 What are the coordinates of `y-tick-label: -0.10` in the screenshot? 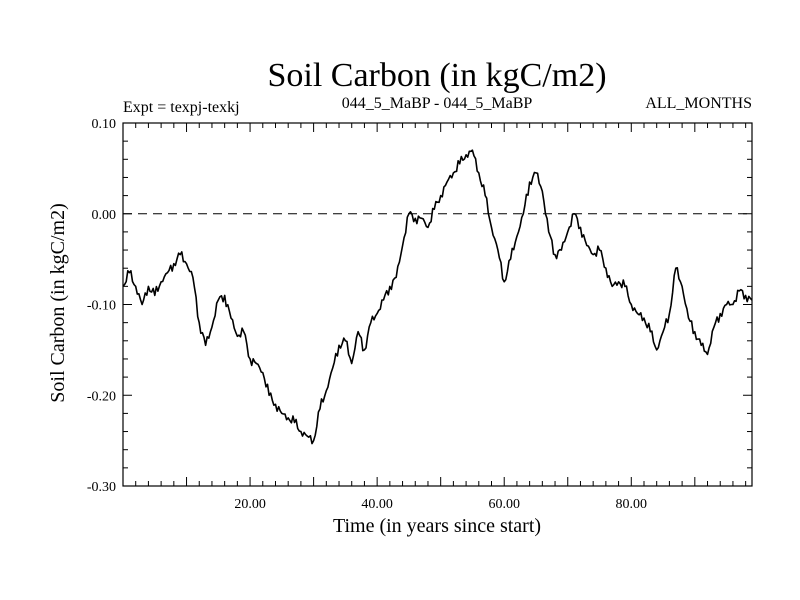 It's located at (101, 306).